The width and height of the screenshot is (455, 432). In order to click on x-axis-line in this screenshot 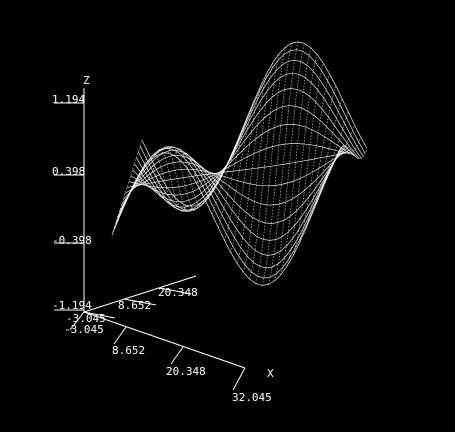, I will do `click(164, 340)`.